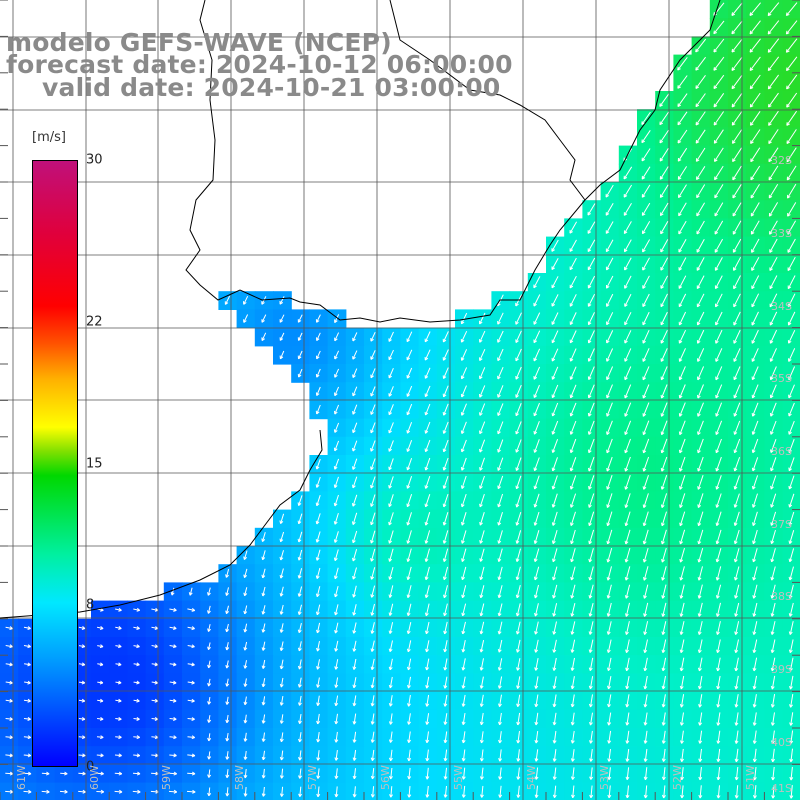  Describe the element at coordinates (781, 233) in the screenshot. I see `latitude-label: 33S` at that location.